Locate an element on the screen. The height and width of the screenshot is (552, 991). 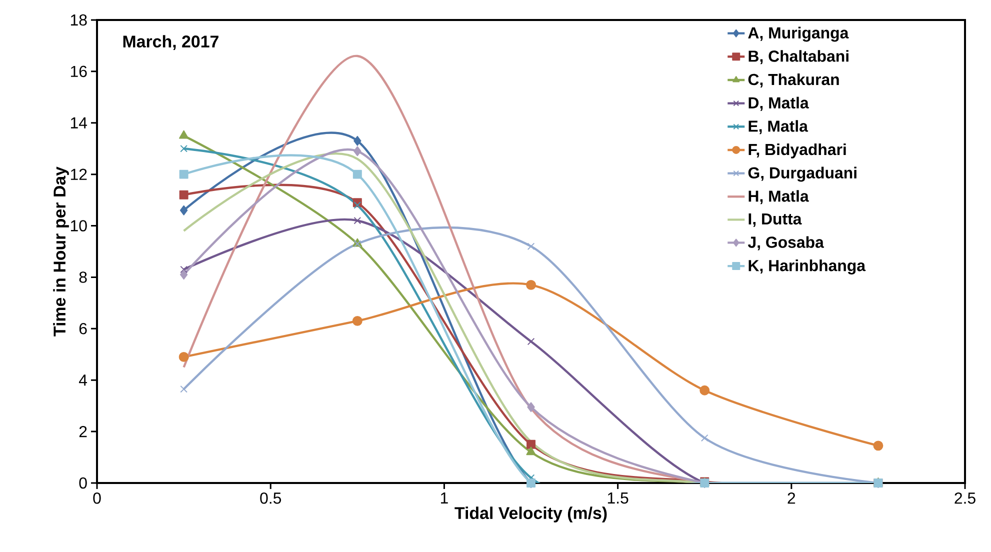
legend-label: A, Muriganga is located at coordinates (798, 34).